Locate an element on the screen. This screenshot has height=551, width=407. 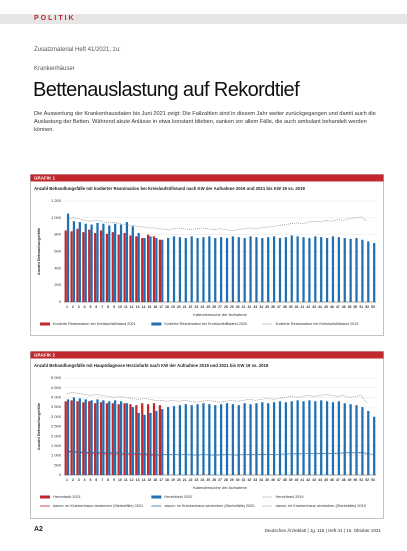
y-tick-label: 400 is located at coordinates (57, 267).